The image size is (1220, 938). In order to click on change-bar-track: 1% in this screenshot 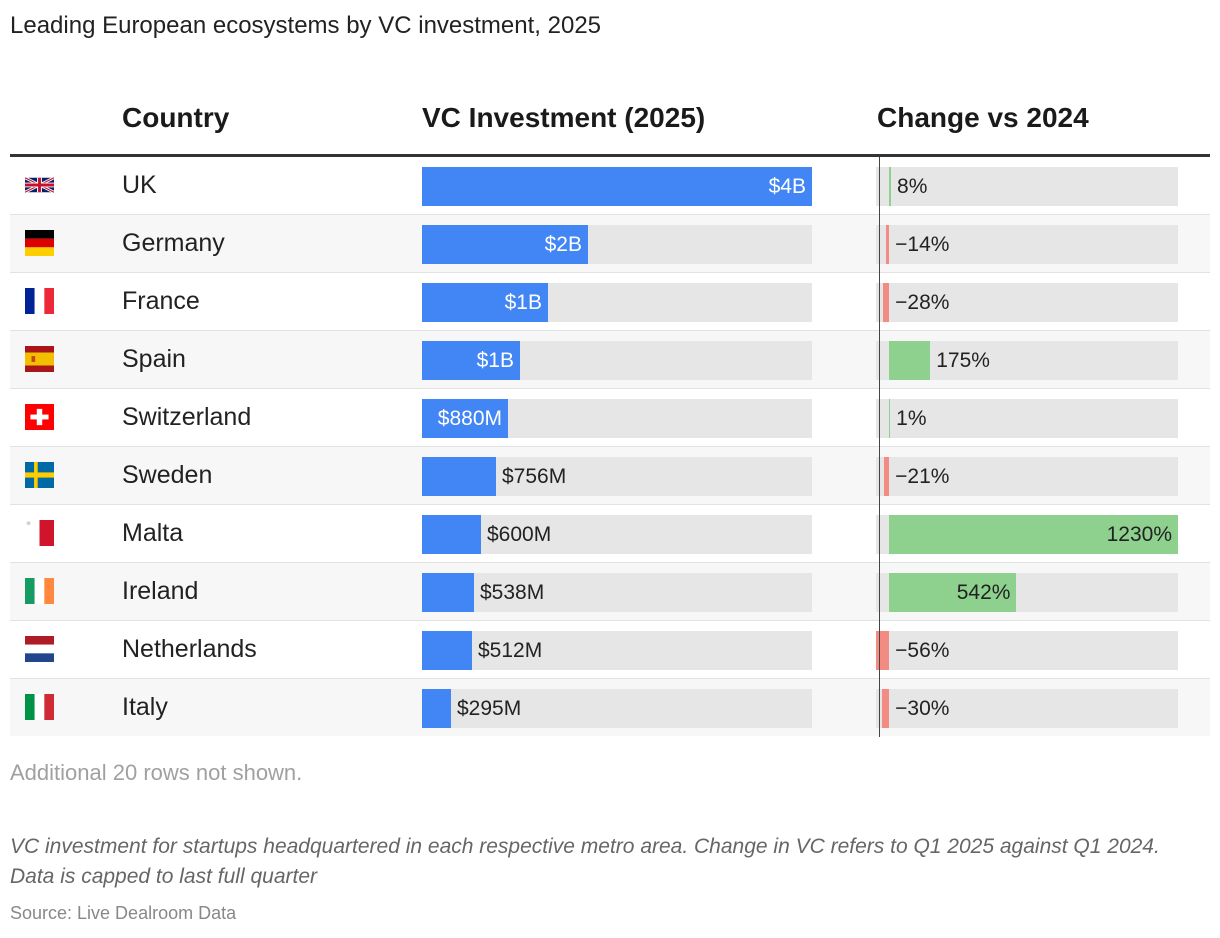, I will do `click(1027, 418)`.